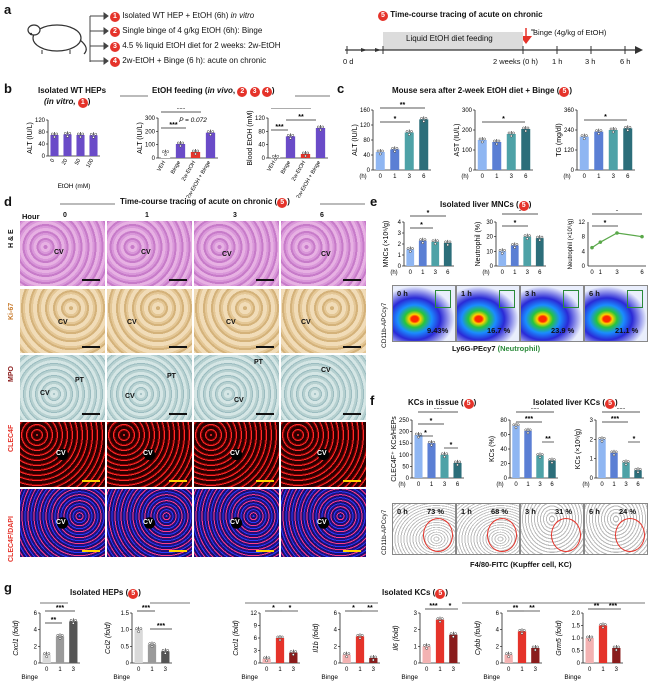  What do you see at coordinates (416, 647) in the screenshot?
I see `g-gene4-ytick-label: 1` at bounding box center [416, 647].